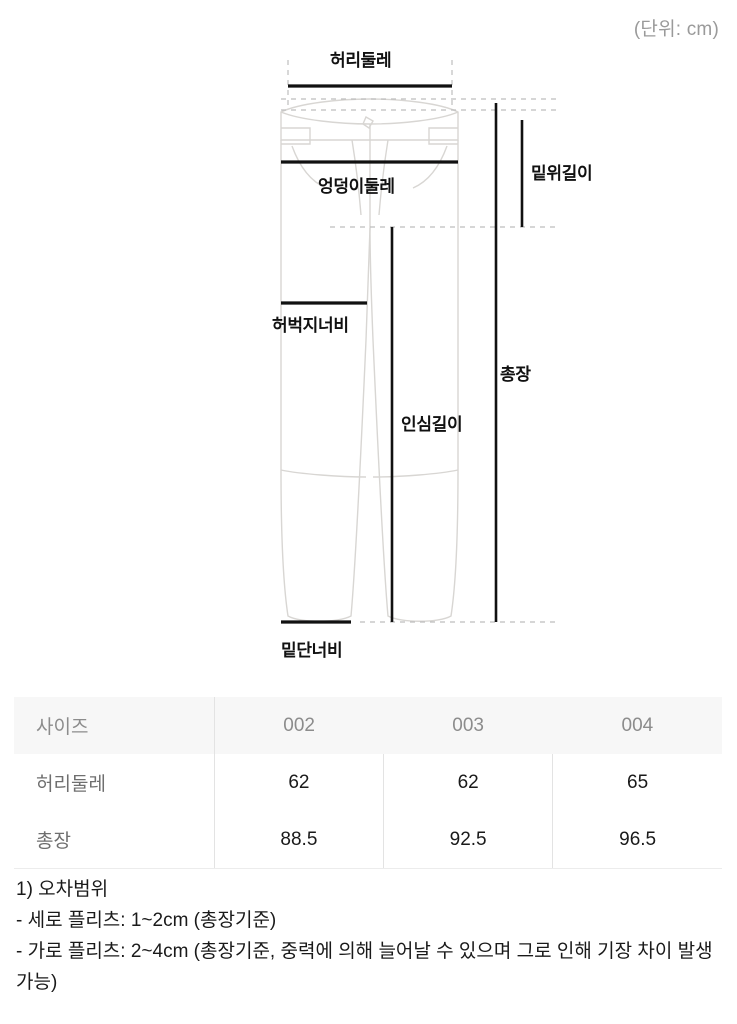 The height and width of the screenshot is (1024, 737). What do you see at coordinates (369, 360) in the screenshot?
I see `pants-illustration` at bounding box center [369, 360].